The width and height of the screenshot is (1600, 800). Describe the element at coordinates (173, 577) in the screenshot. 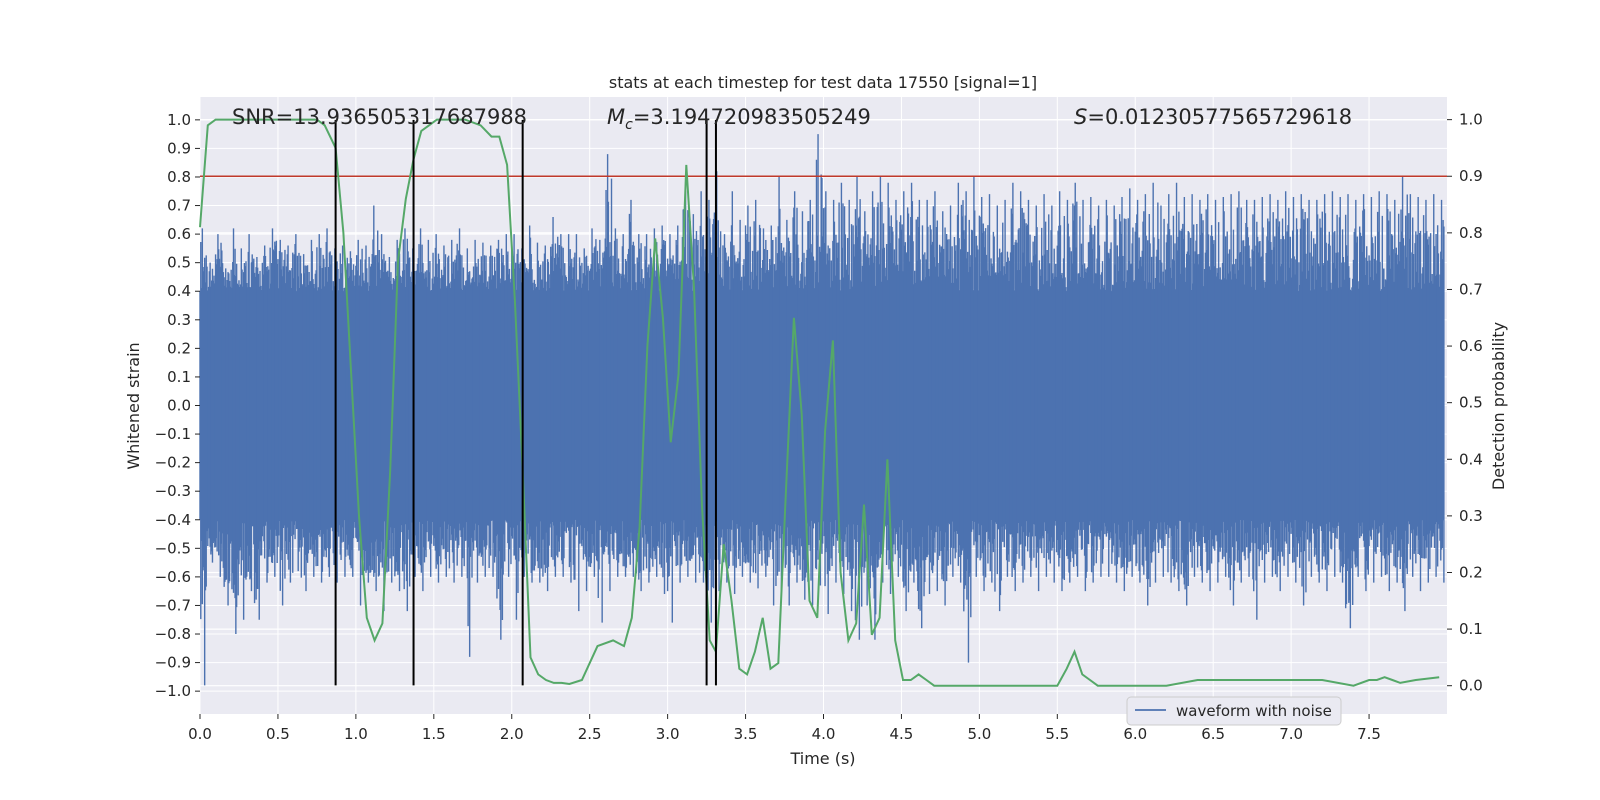

I see `y-left-tick-label: −0.6` at that location.